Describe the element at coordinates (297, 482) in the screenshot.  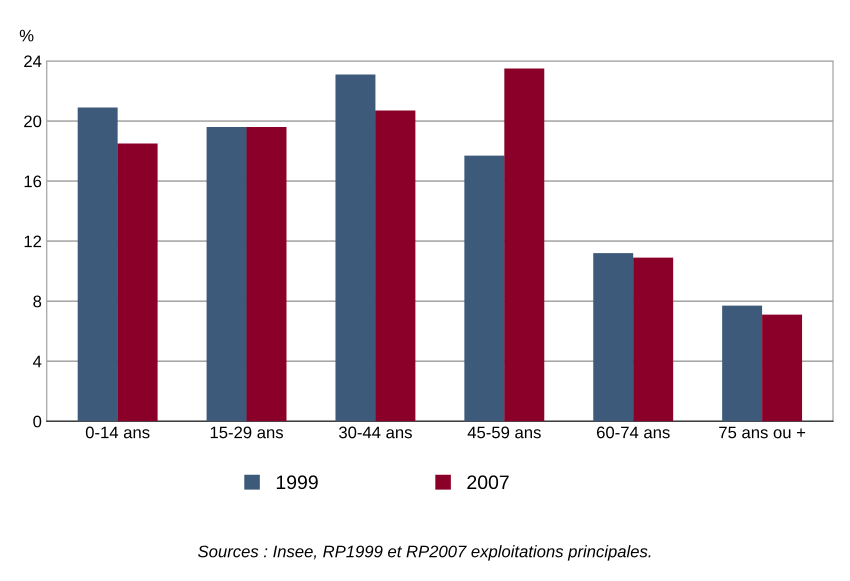
I see `legend-label: 1999` at that location.